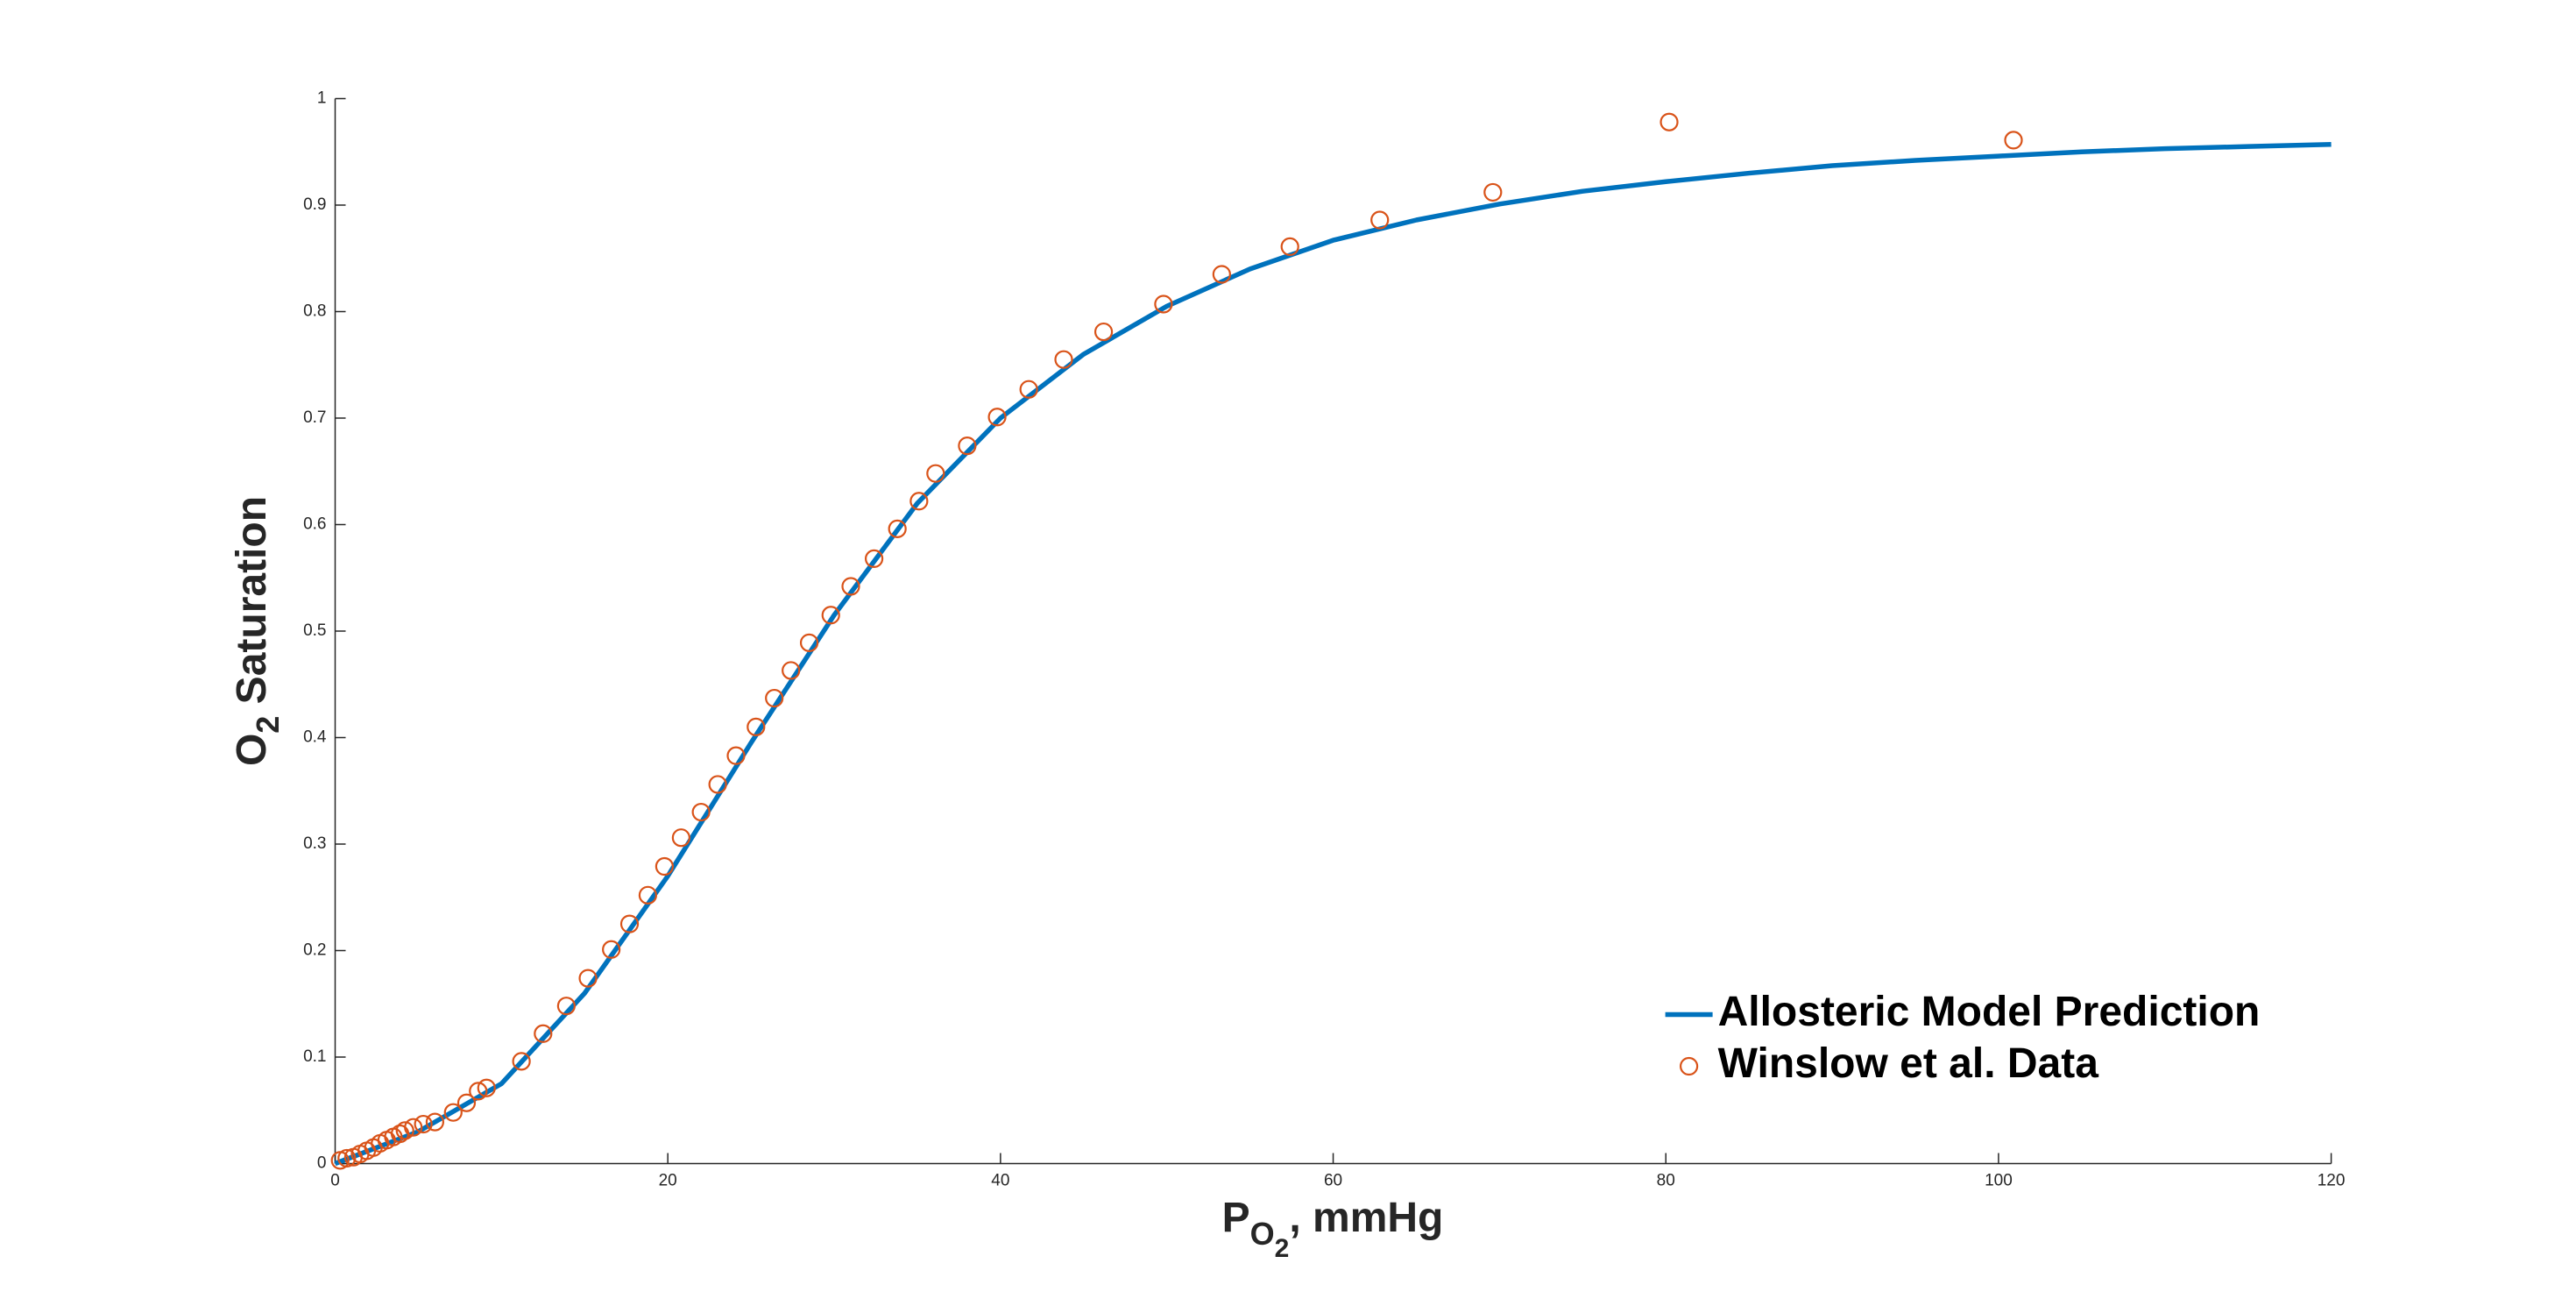  What do you see at coordinates (314, 1056) in the screenshot?
I see `y-tick-label: 0.1` at bounding box center [314, 1056].